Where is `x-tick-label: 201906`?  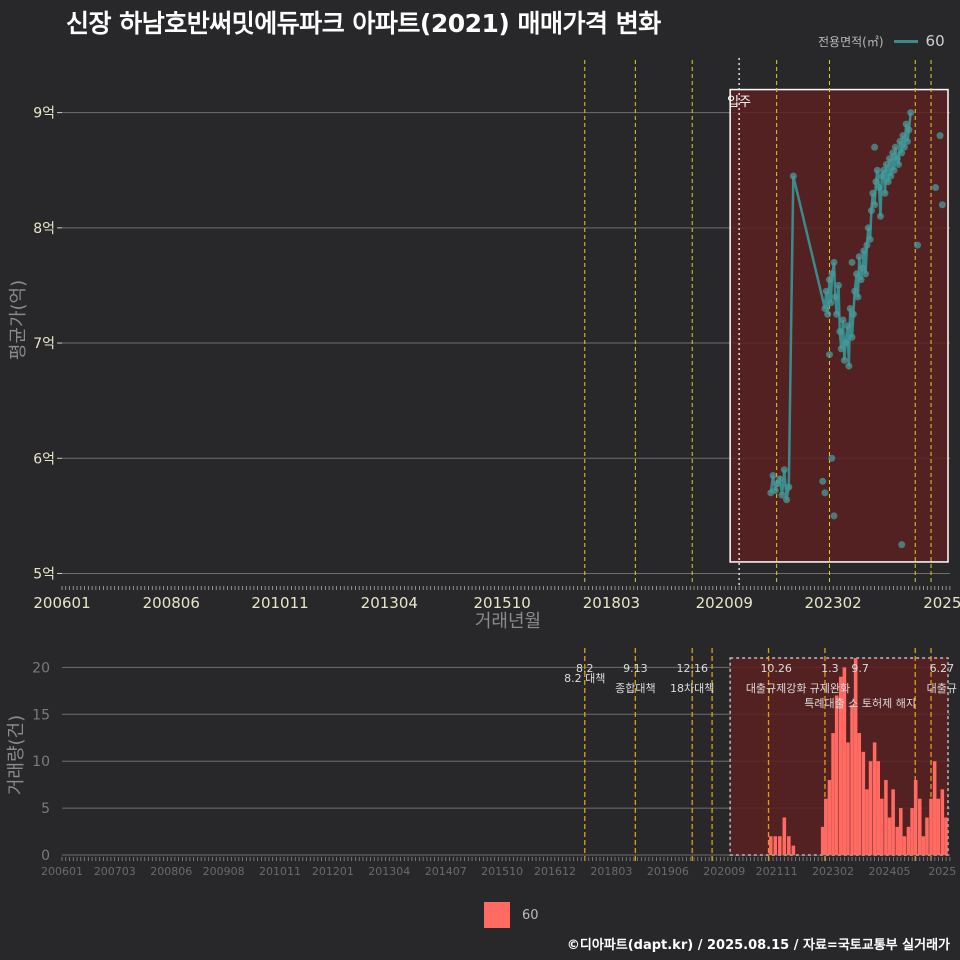 x-tick-label: 201906 is located at coordinates (668, 871).